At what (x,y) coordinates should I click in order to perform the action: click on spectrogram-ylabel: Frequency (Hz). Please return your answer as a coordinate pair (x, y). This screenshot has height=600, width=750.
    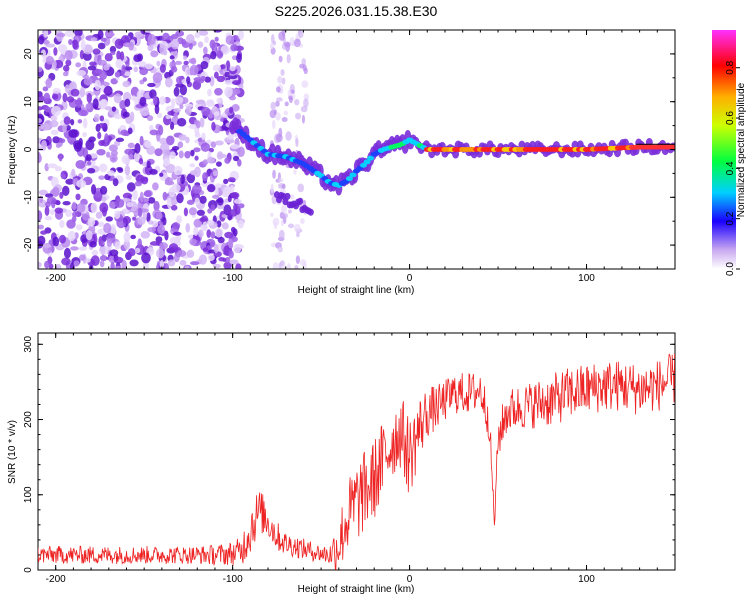
    Looking at the image, I should click on (12, 150).